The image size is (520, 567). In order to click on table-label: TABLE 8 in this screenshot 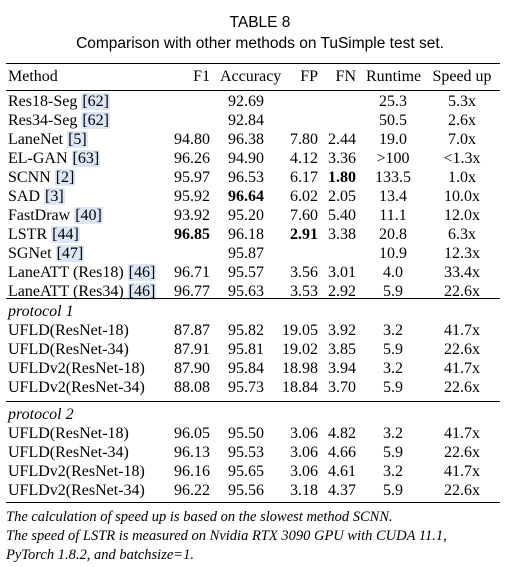, I will do `click(260, 22)`.